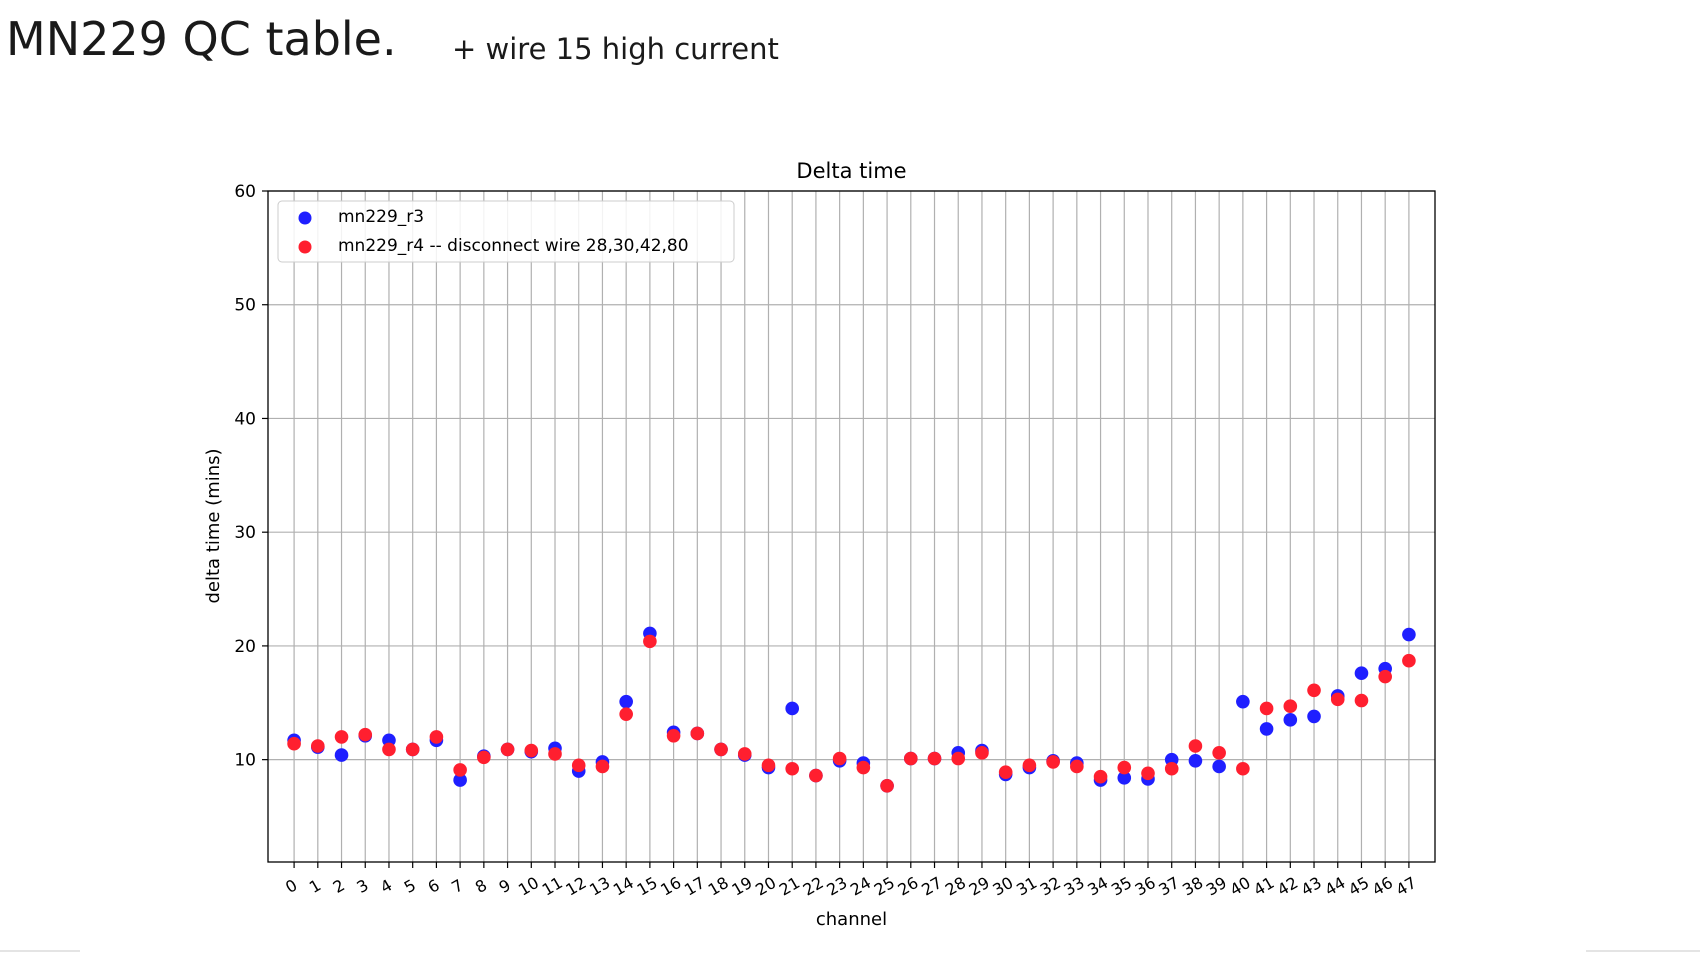  What do you see at coordinates (578, 765) in the screenshot?
I see `point-r4-ch12` at bounding box center [578, 765].